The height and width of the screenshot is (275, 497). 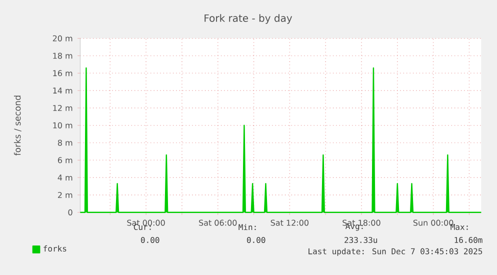 I want to click on text: 16.60m, so click(x=468, y=240).